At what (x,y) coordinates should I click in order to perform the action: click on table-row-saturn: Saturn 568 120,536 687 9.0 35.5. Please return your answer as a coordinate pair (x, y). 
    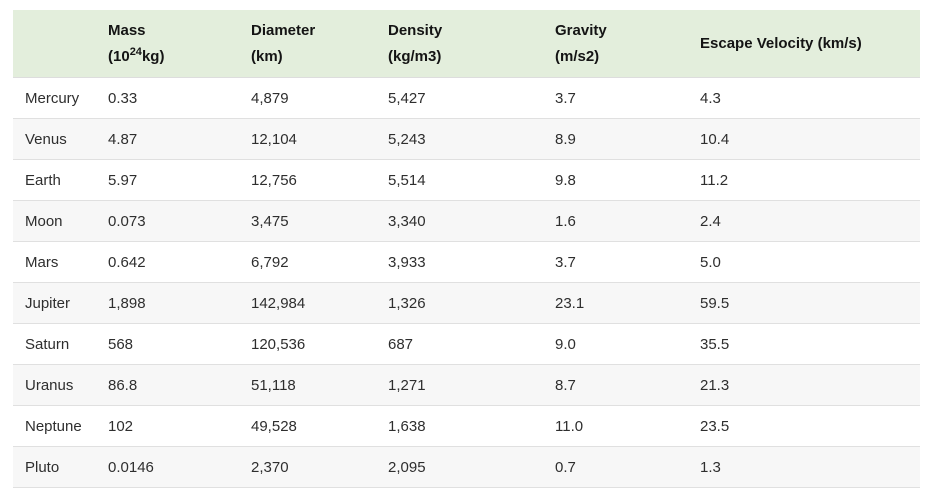
    Looking at the image, I should click on (466, 344).